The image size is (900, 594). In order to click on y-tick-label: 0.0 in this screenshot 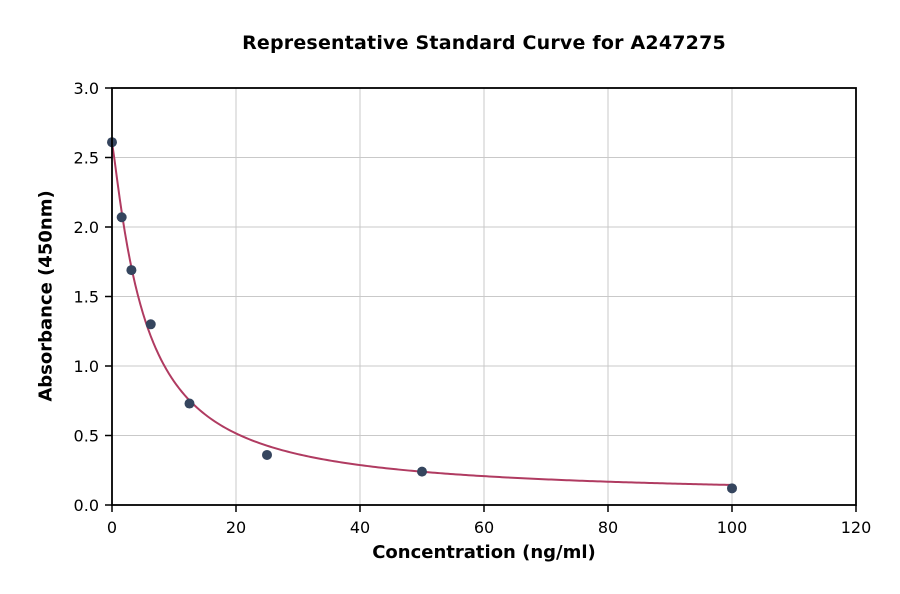, I will do `click(86, 505)`.